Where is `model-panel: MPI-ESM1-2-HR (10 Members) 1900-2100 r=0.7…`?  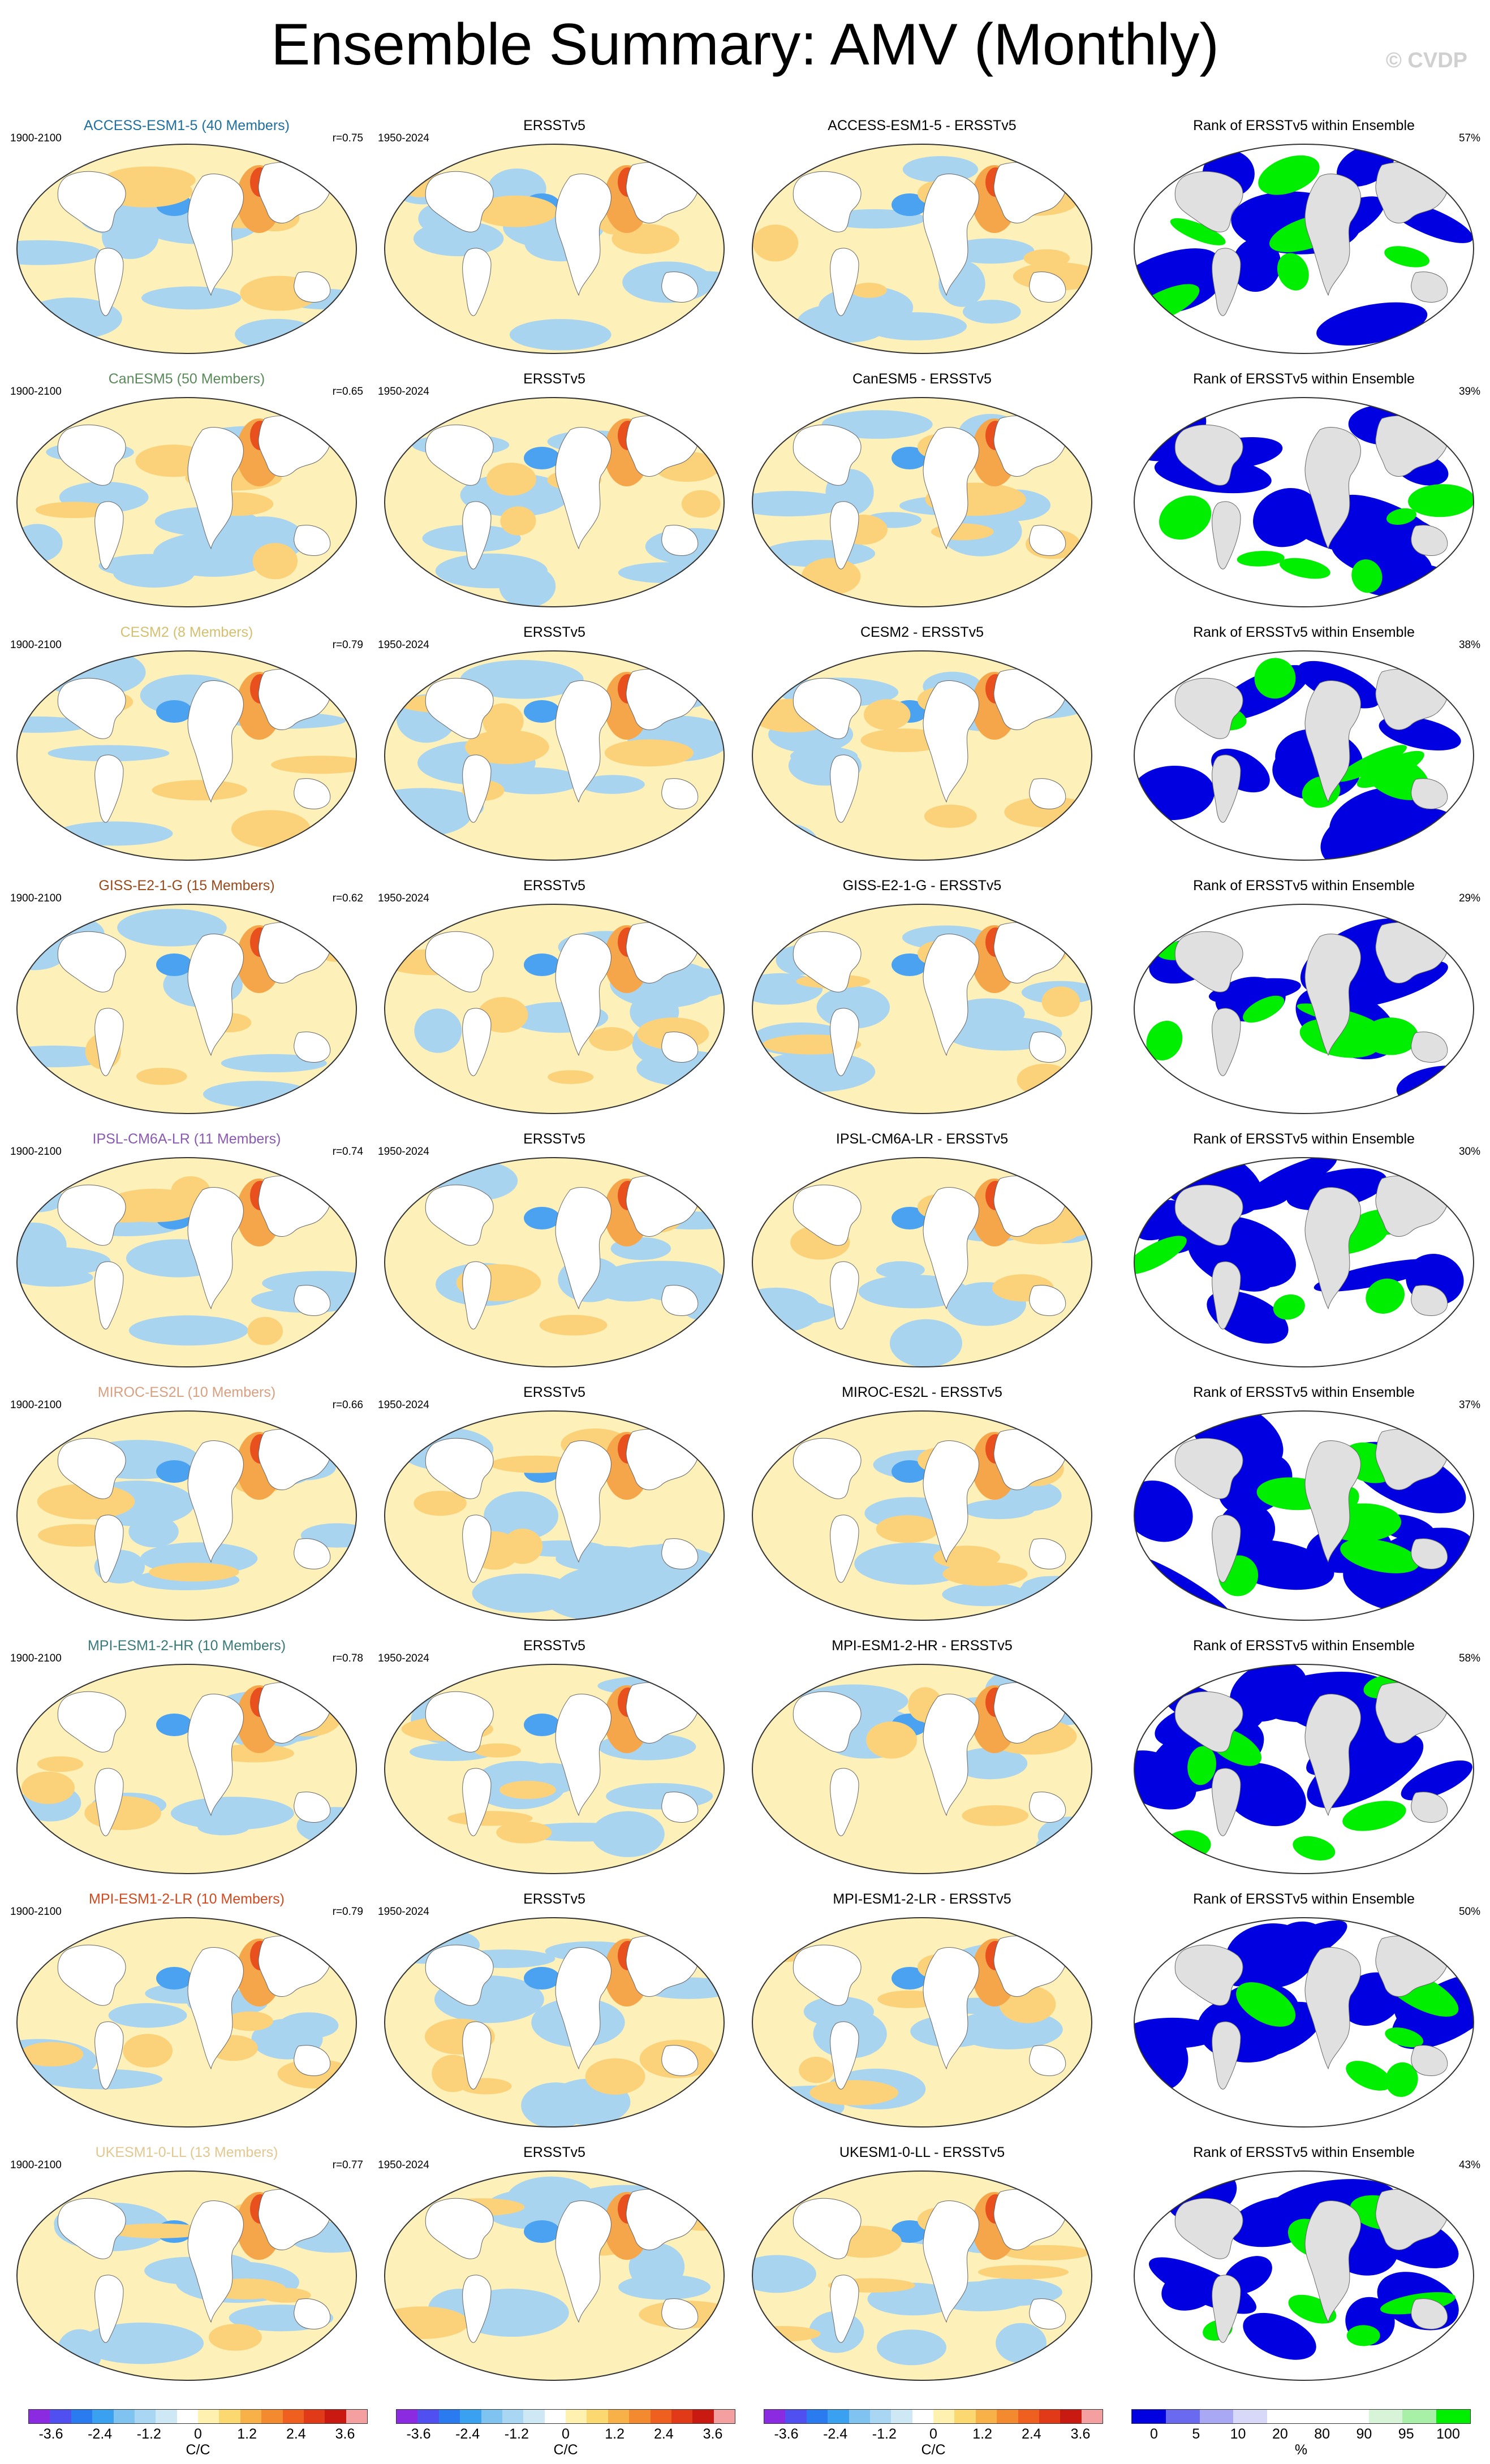 model-panel: MPI-ESM1-2-HR (10 Members) 1900-2100 r=0.7… is located at coordinates (187, 1757).